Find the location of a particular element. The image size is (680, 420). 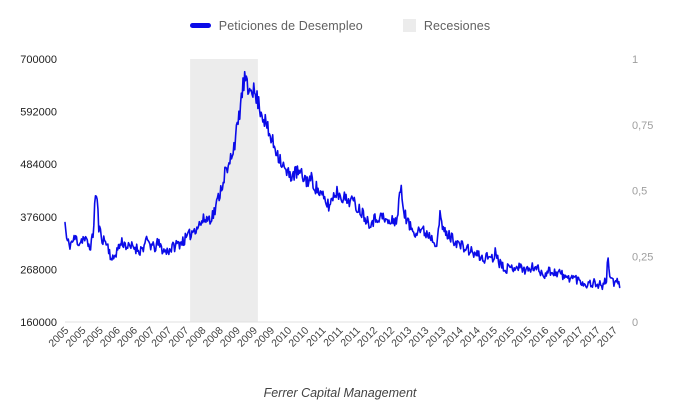

y-axis-right-label: 0,75 is located at coordinates (642, 126).